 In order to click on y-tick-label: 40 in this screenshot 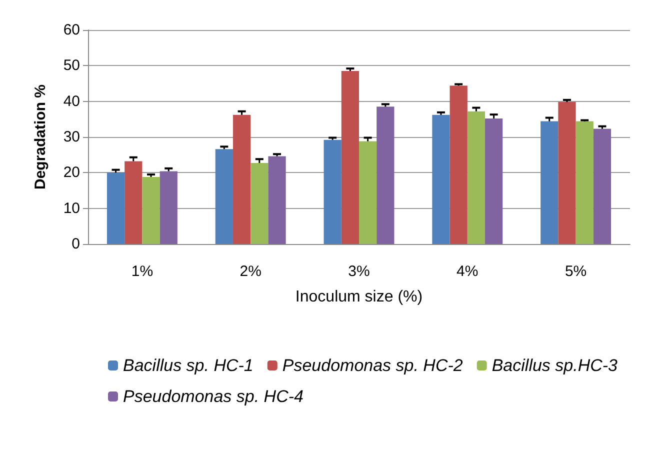, I will do `click(71, 101)`.